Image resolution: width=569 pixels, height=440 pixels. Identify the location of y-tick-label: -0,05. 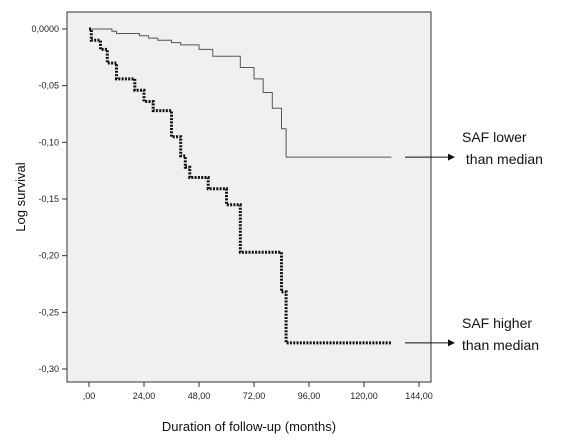
(48, 86).